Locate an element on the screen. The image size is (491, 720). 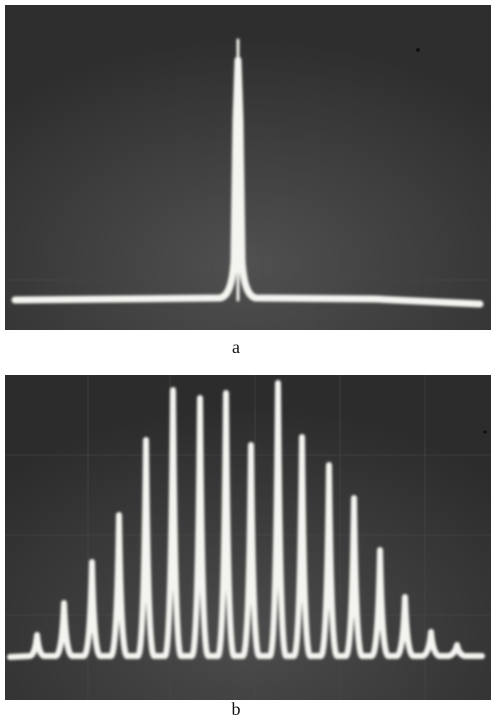
panel-label: a is located at coordinates (236, 347).